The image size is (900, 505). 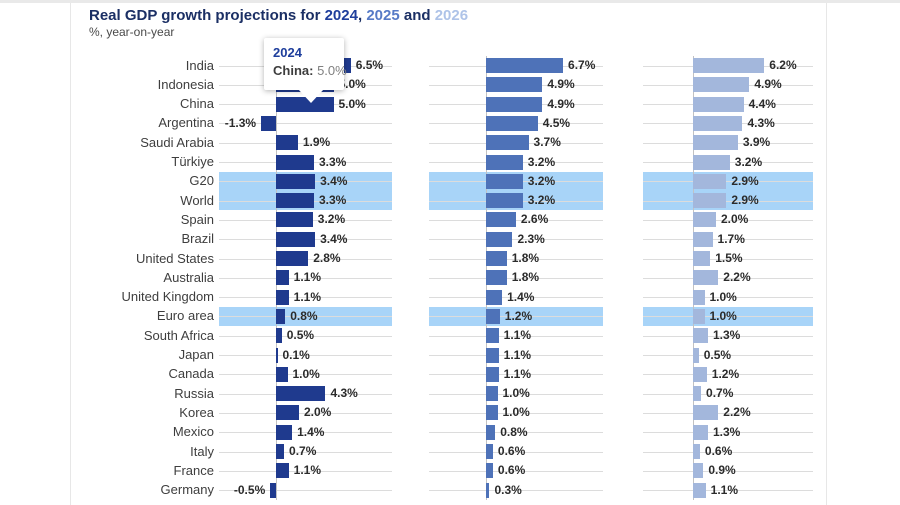 I want to click on bar-2025-mexico, so click(x=491, y=432).